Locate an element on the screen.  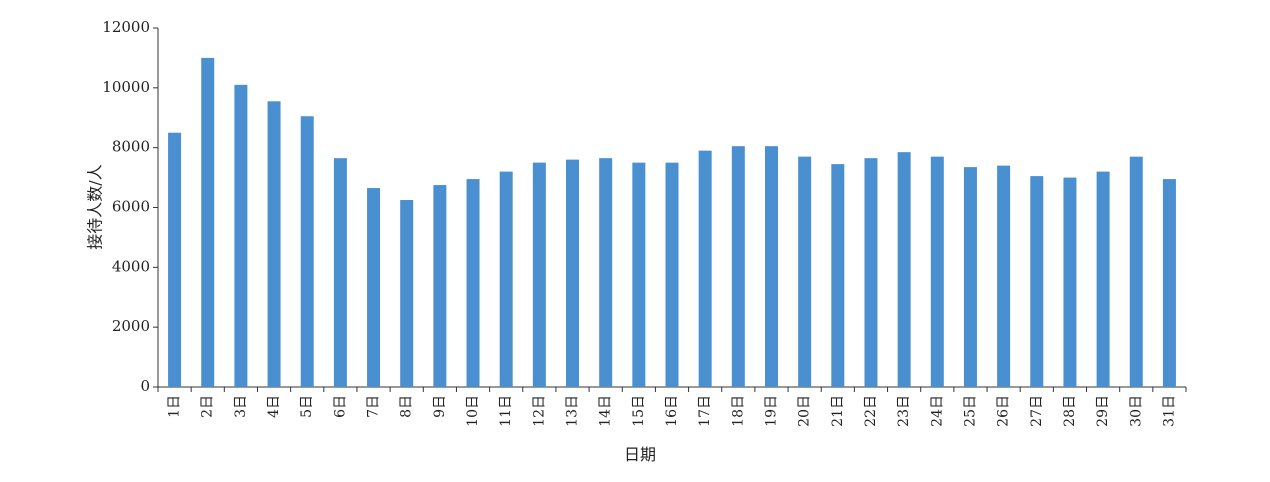
x-tick-label: 9日 is located at coordinates (440, 406).